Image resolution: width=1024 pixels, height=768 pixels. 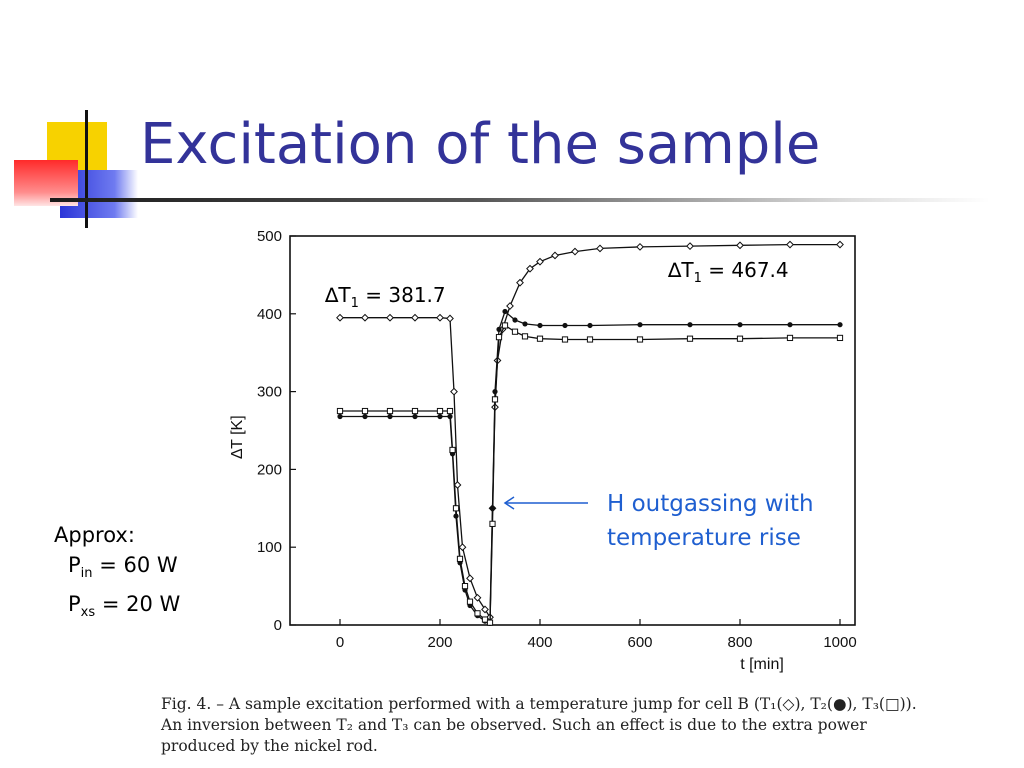 What do you see at coordinates (839, 642) in the screenshot?
I see `x-tick-label-5: 1000` at bounding box center [839, 642].